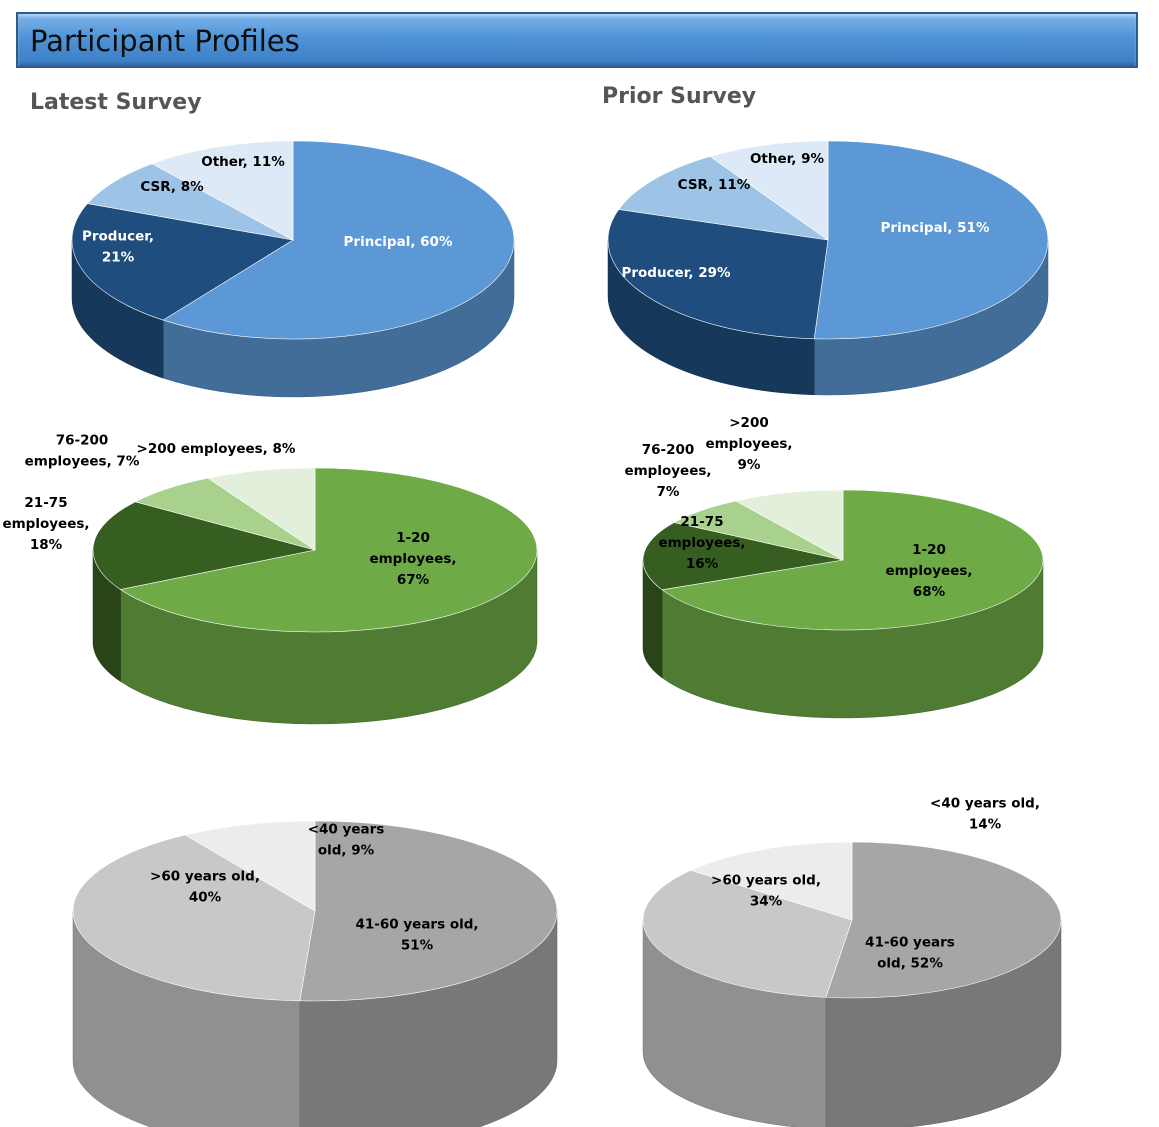  I want to click on prior-survey-heading: Prior Survey, so click(679, 96).